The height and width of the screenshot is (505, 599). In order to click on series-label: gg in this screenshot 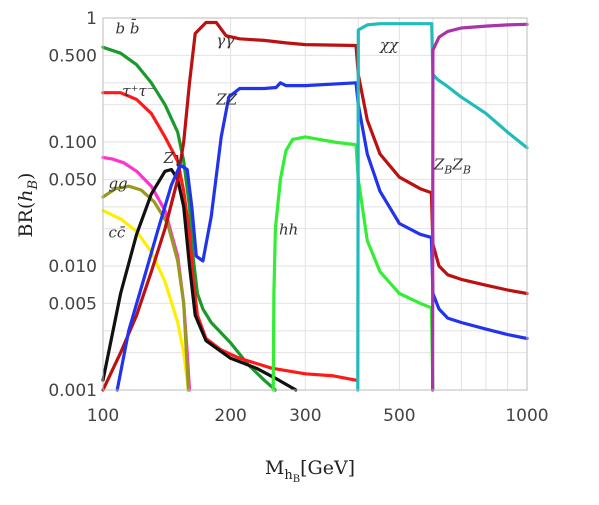, I will do `click(117, 184)`.